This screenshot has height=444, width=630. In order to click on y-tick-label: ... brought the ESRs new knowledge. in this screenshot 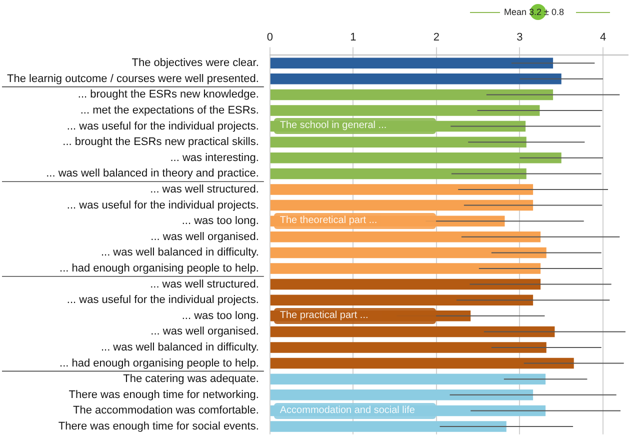, I will do `click(168, 94)`.